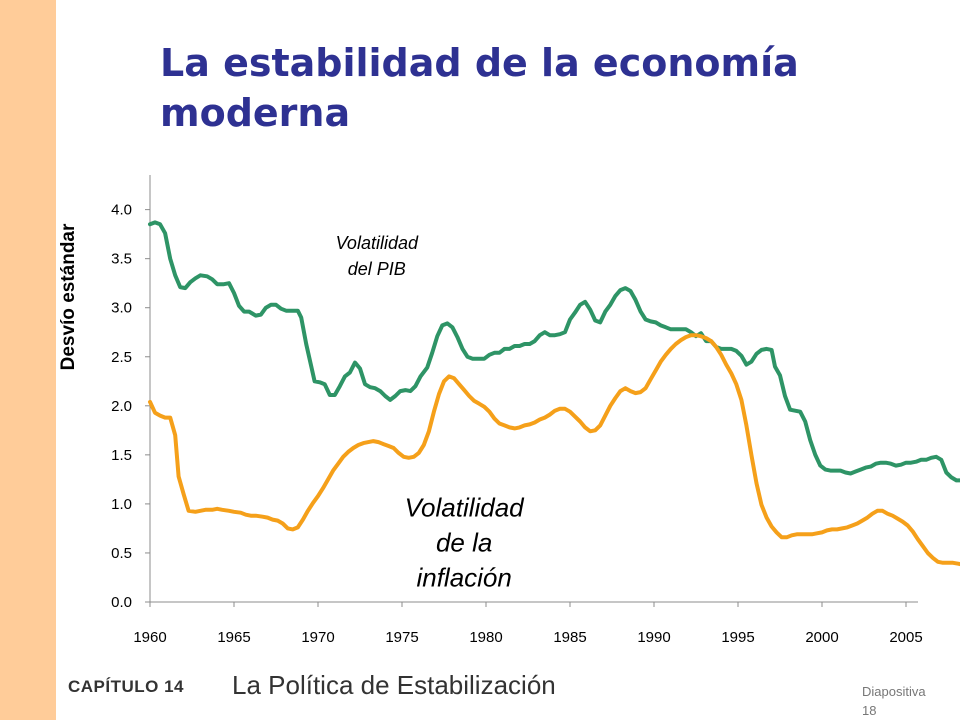  I want to click on side-accent-bar, so click(28, 360).